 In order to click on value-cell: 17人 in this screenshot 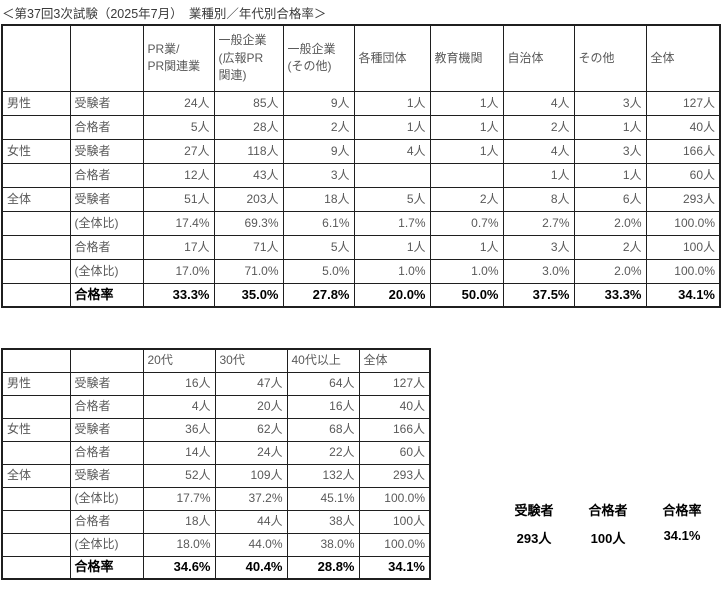, I will do `click(178, 247)`.